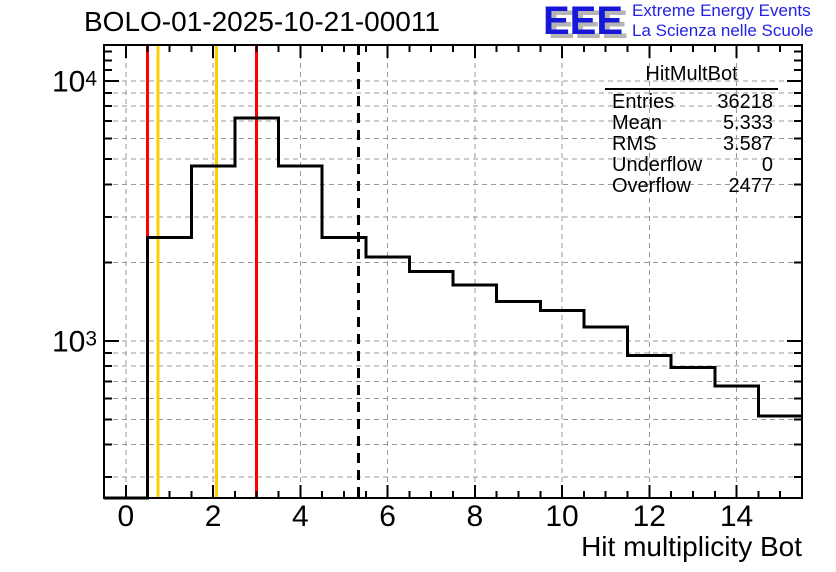 This screenshot has width=836, height=572. I want to click on y-axis-tick-label: 10³, so click(74, 342).